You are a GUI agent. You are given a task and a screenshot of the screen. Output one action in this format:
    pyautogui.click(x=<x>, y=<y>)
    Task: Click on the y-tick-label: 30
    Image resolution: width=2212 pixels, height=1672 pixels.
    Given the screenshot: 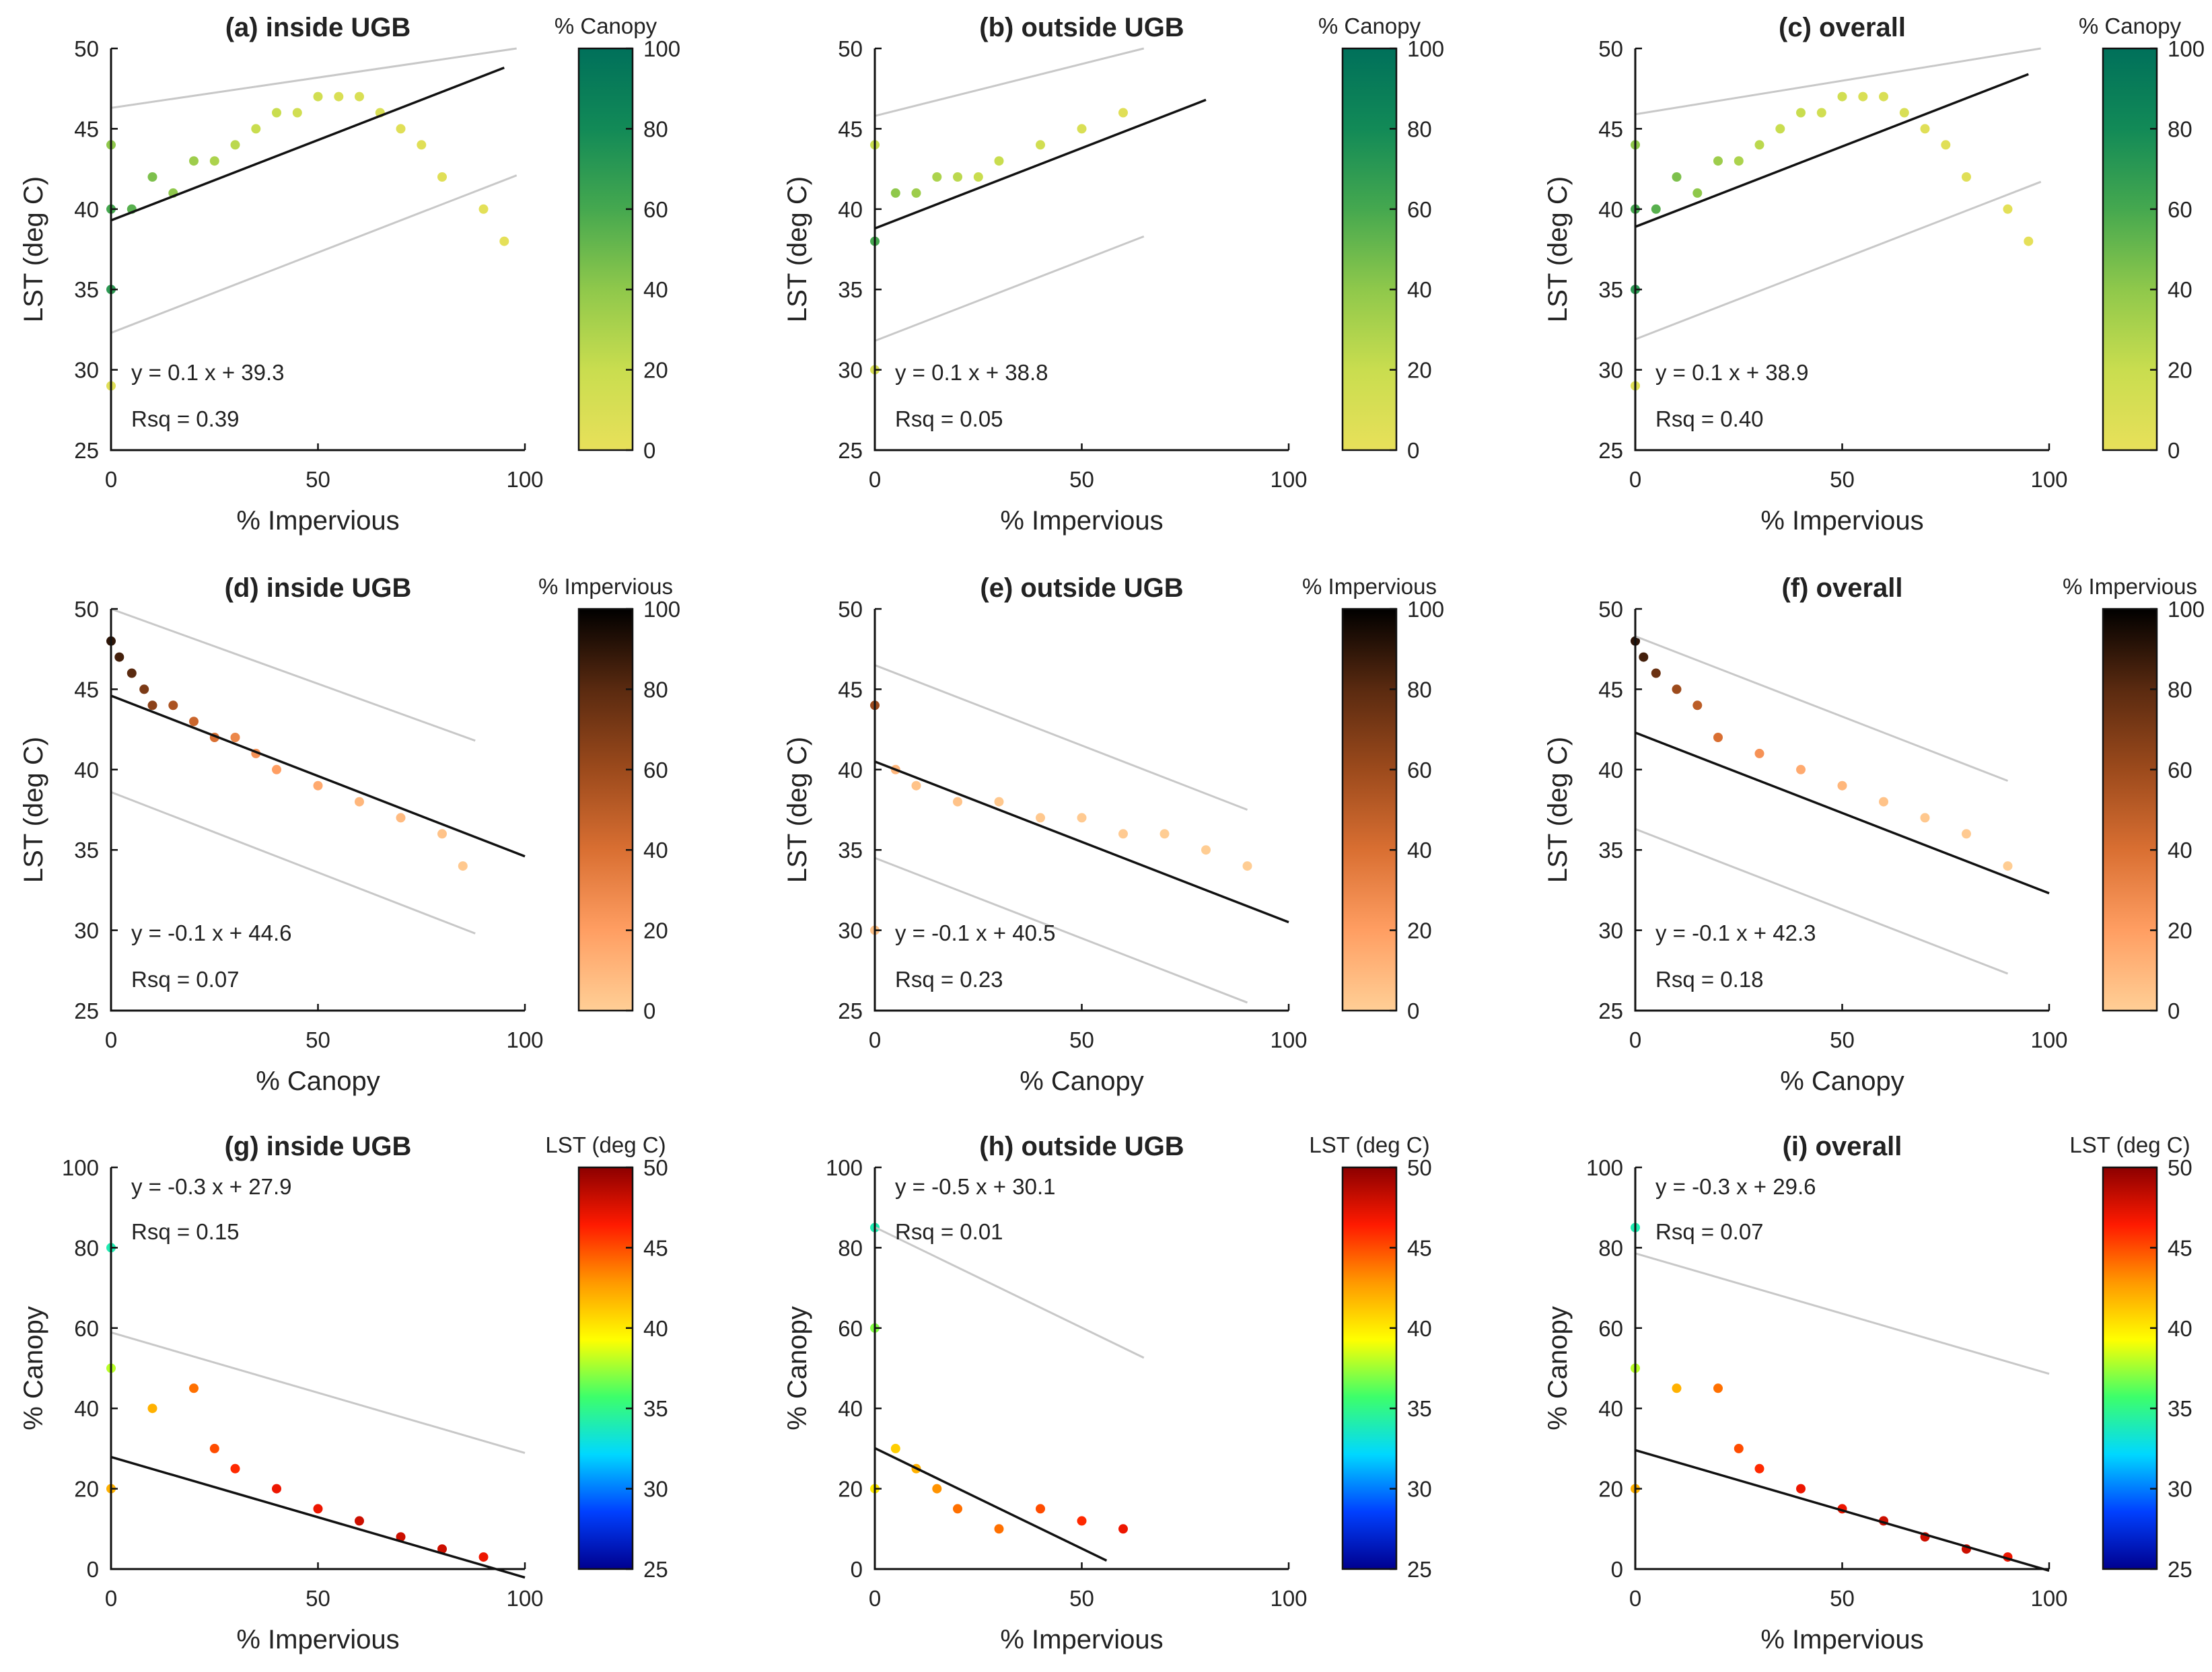 What is the action you would take?
    pyautogui.click(x=1610, y=371)
    